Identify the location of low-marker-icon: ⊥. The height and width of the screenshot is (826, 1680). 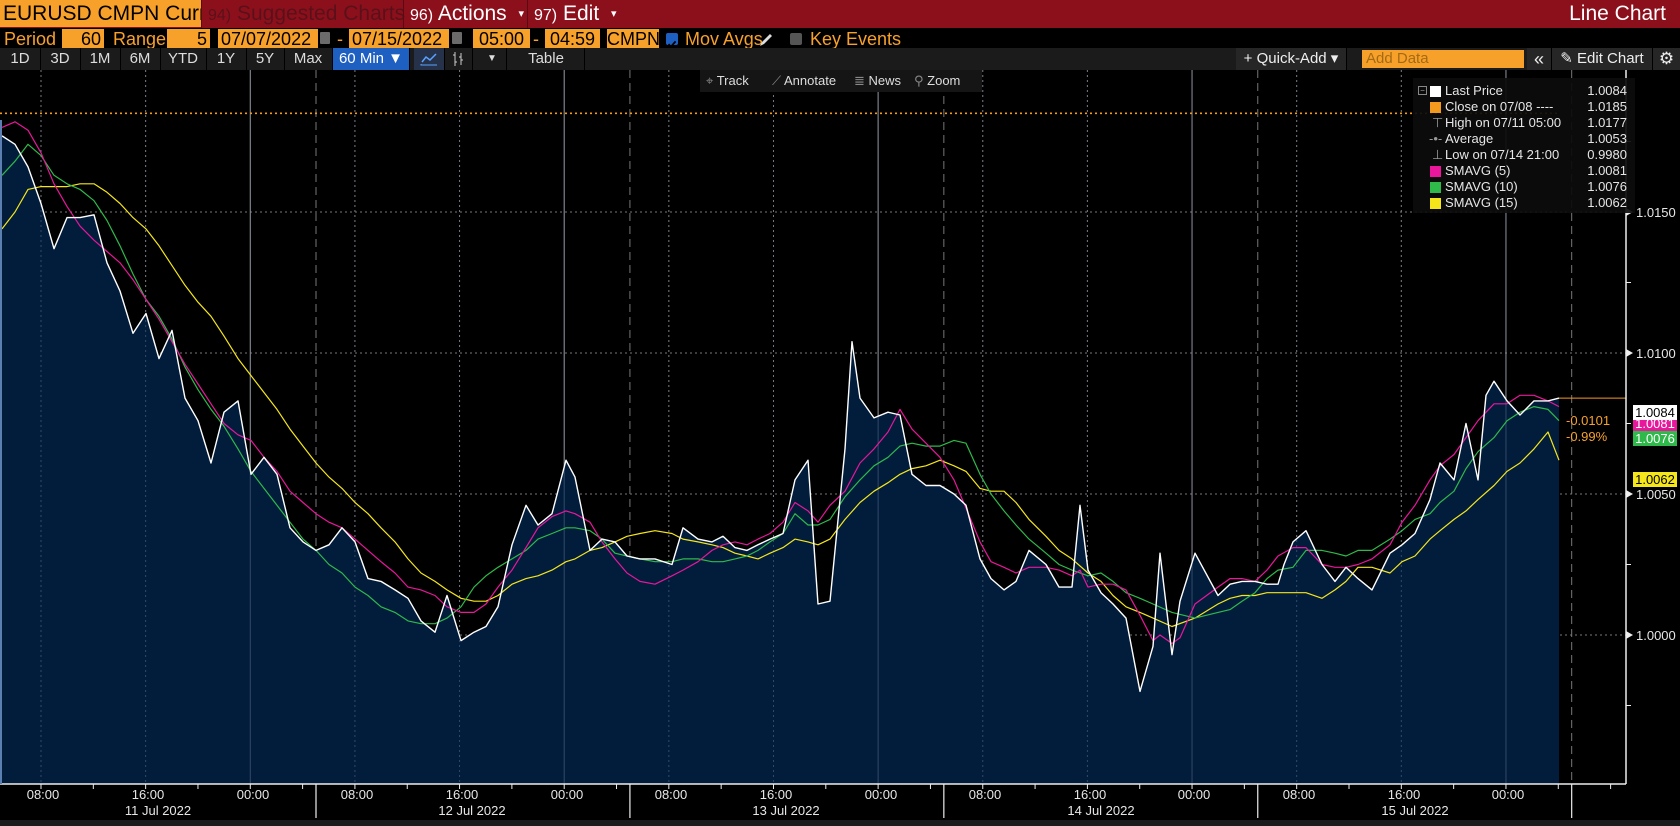
(1438, 154).